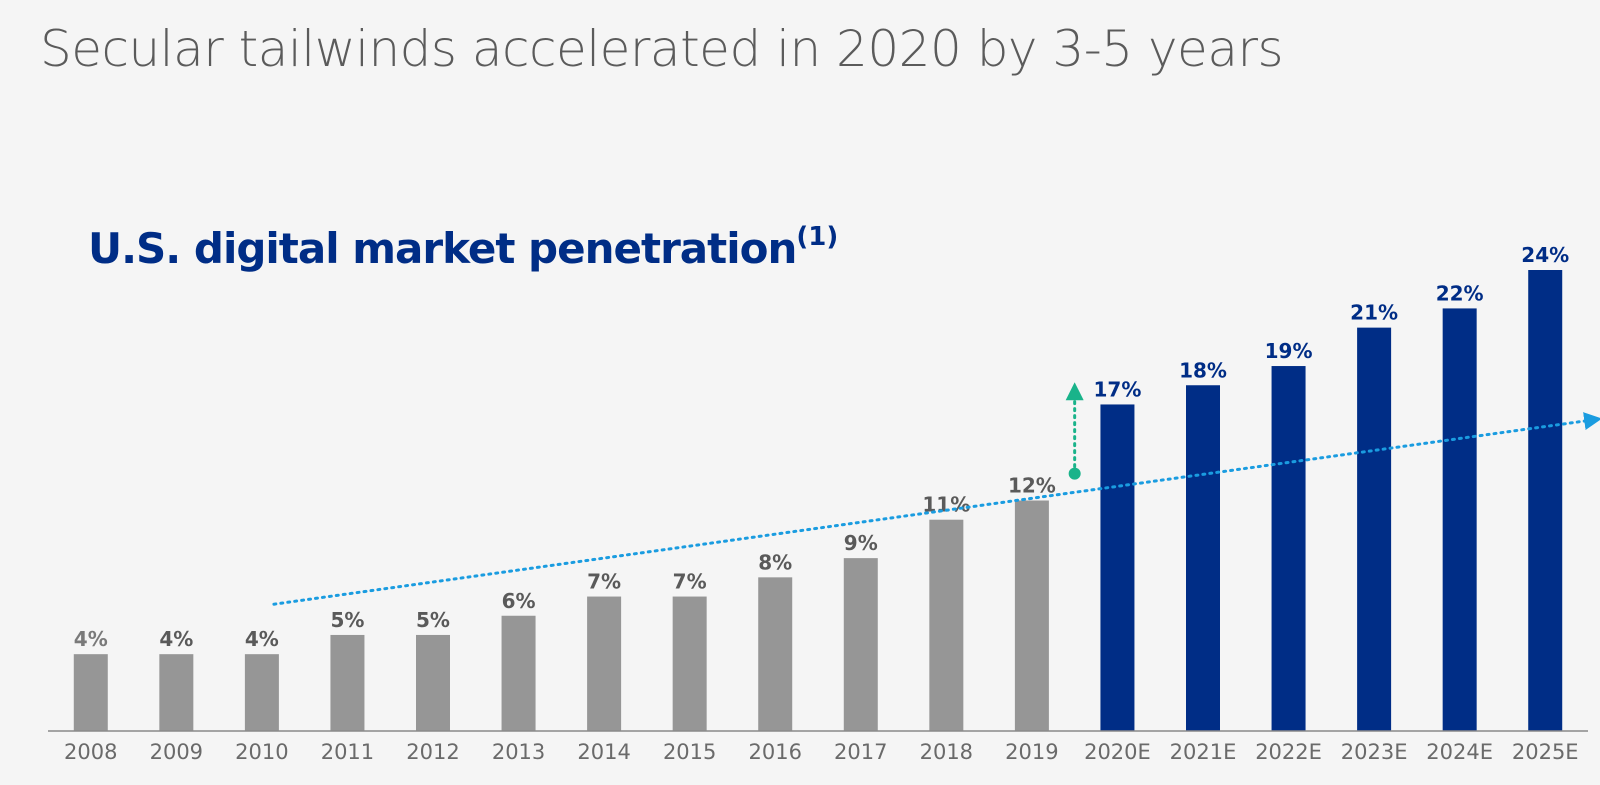  I want to click on bar-2021e, so click(1203, 558).